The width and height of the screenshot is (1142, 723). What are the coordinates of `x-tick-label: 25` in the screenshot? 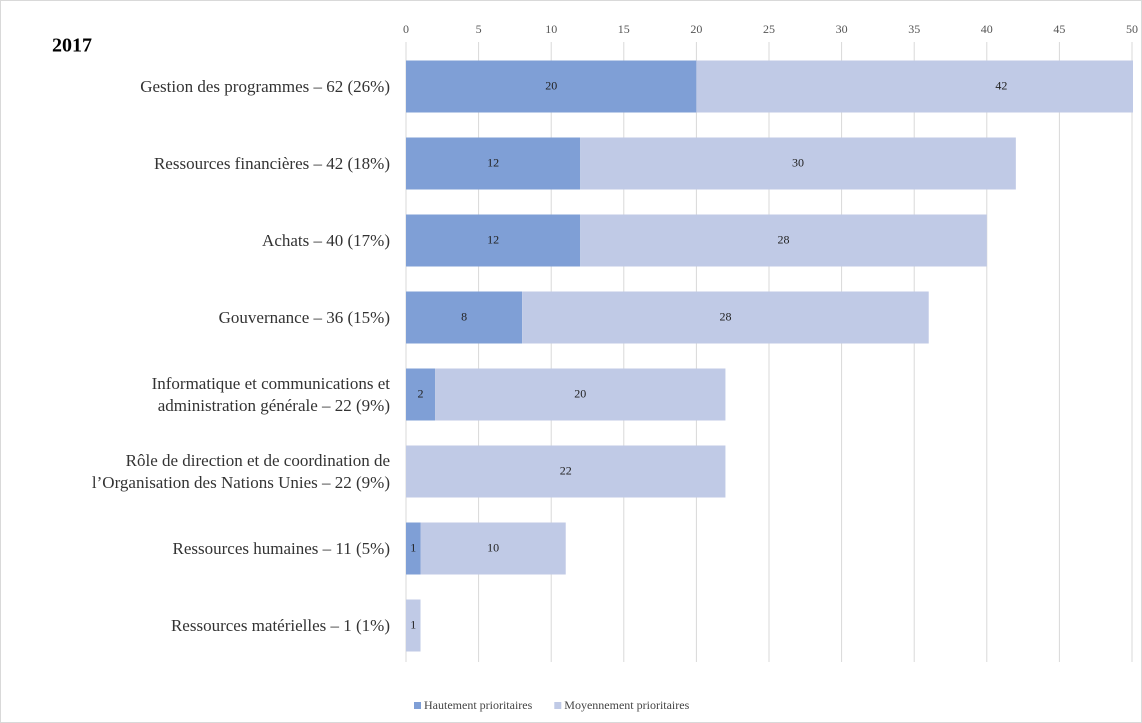 It's located at (769, 29).